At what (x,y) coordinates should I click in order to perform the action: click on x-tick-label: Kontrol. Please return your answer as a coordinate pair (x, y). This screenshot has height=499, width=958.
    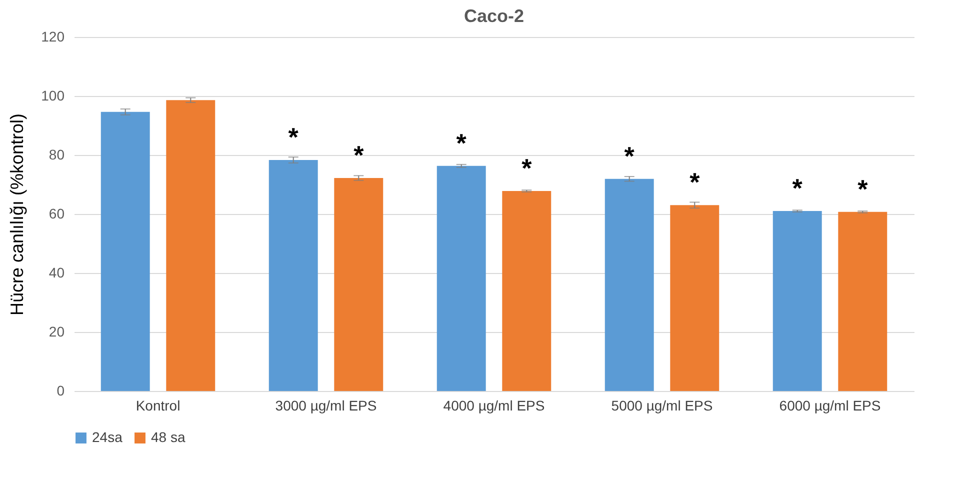
    Looking at the image, I should click on (158, 406).